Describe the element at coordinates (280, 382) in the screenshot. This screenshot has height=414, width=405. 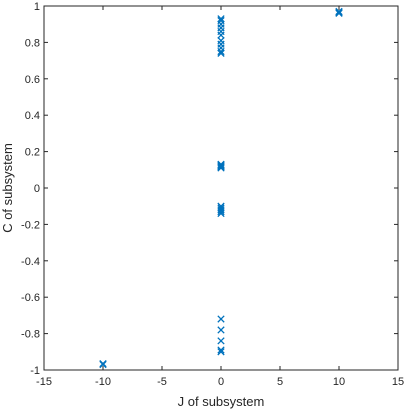
I see `x-tick-label: 5` at that location.